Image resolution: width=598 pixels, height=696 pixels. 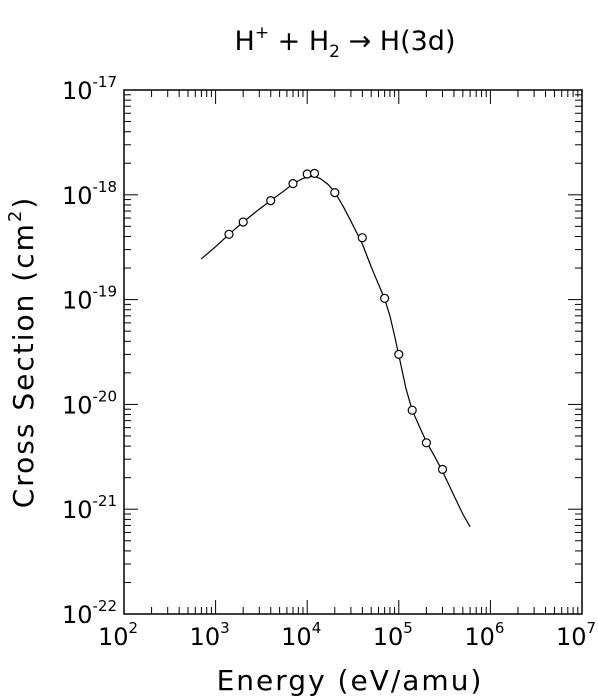 What do you see at coordinates (89, 403) in the screenshot?
I see `y-tick-label: 10-20` at bounding box center [89, 403].